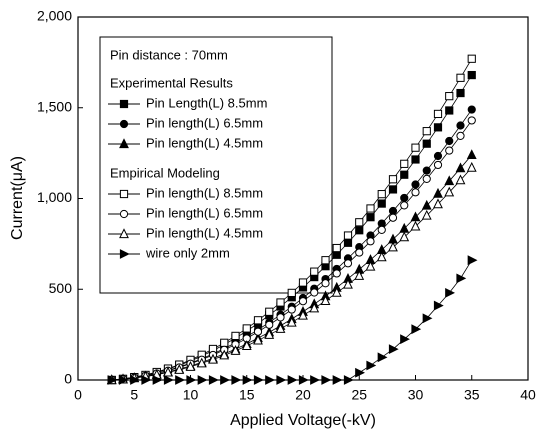  I want to click on x-tick-label: 5, so click(134, 395).